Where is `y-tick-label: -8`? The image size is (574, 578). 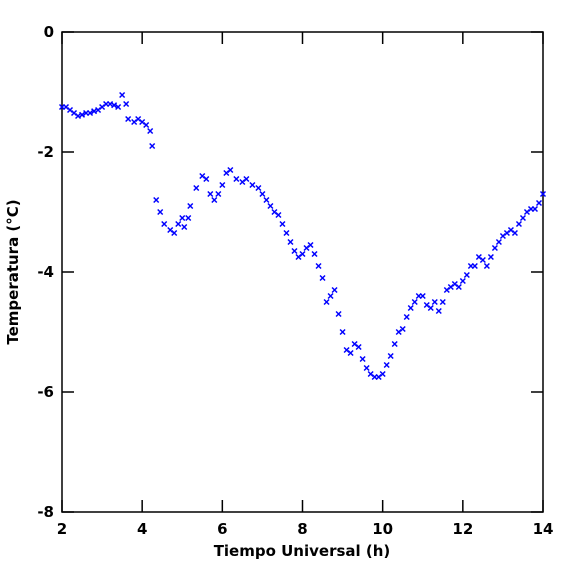
y-tick-label: -8 is located at coordinates (45, 512).